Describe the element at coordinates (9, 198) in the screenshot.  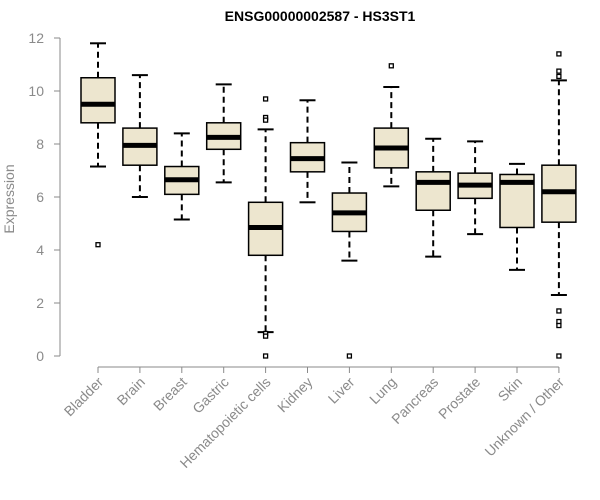
I see `y-axis-label: Expression` at that location.